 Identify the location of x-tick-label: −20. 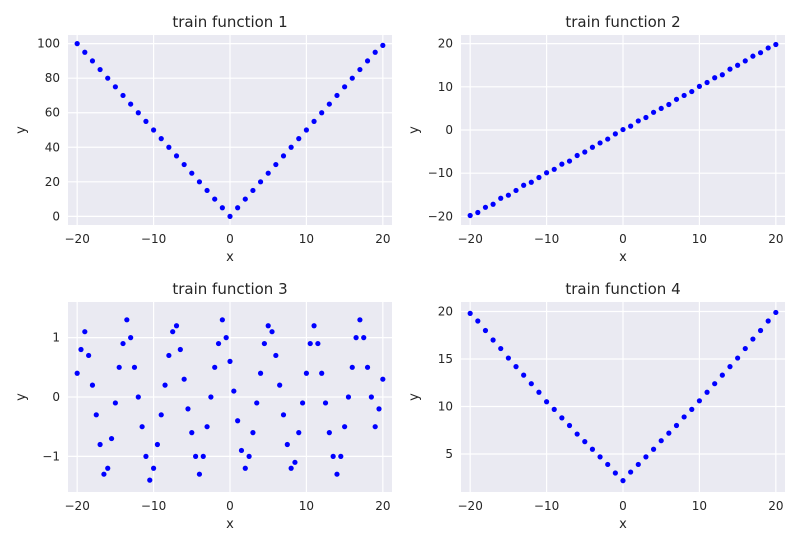
(470, 239).